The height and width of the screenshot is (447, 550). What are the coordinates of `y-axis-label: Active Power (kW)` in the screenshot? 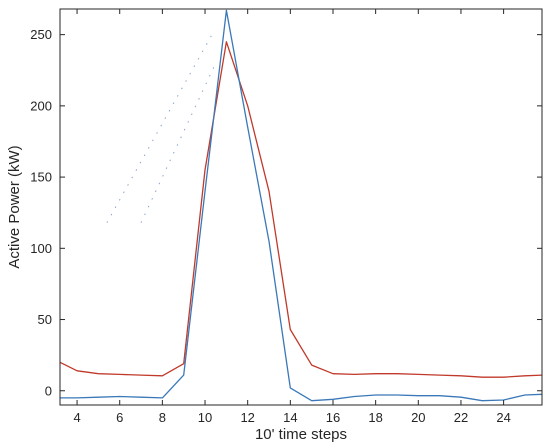 It's located at (14, 206).